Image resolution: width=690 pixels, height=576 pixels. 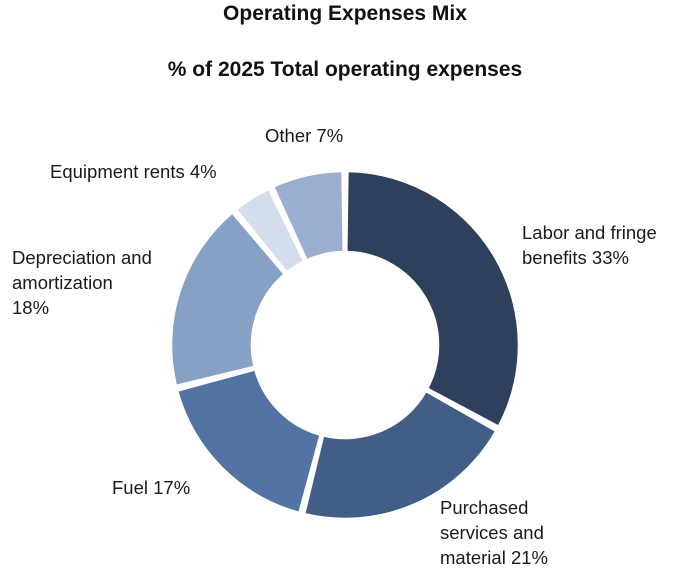 What do you see at coordinates (589, 245) in the screenshot?
I see `slice-label: Labor and fringe benefits 33%` at bounding box center [589, 245].